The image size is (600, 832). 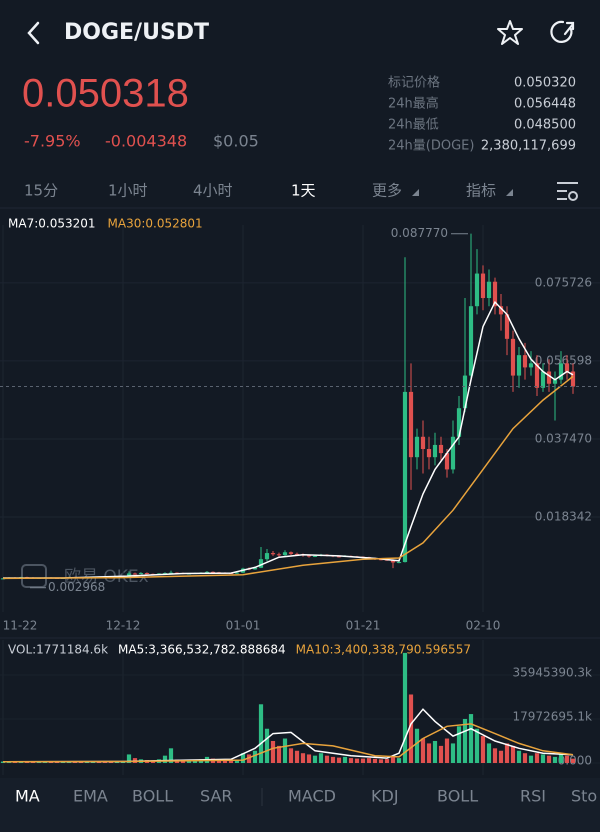 I want to click on chart-settings, so click(x=567, y=191).